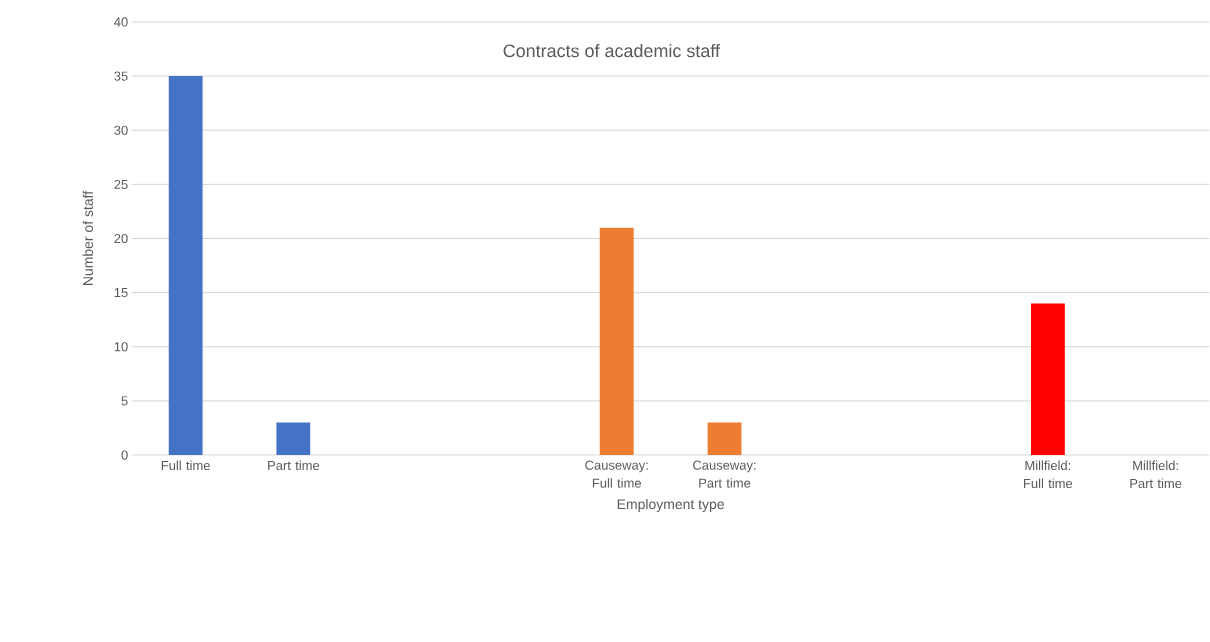 This screenshot has height=642, width=1210. Describe the element at coordinates (121, 293) in the screenshot. I see `y-tick-label: 15` at that location.